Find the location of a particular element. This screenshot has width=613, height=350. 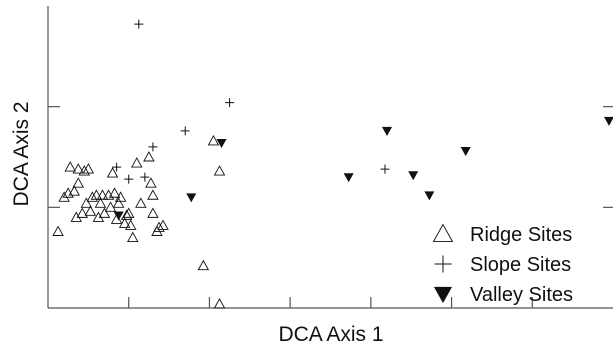

legend-valley-sites-symbol is located at coordinates (443, 295).